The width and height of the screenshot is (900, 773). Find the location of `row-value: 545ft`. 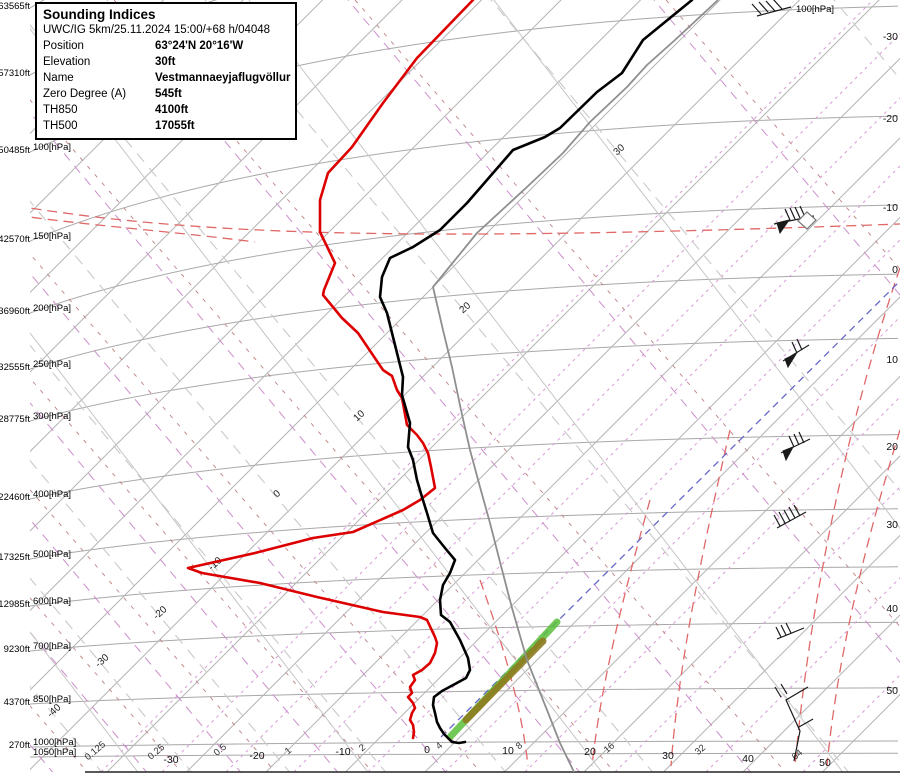

row-value: 545ft is located at coordinates (168, 94).